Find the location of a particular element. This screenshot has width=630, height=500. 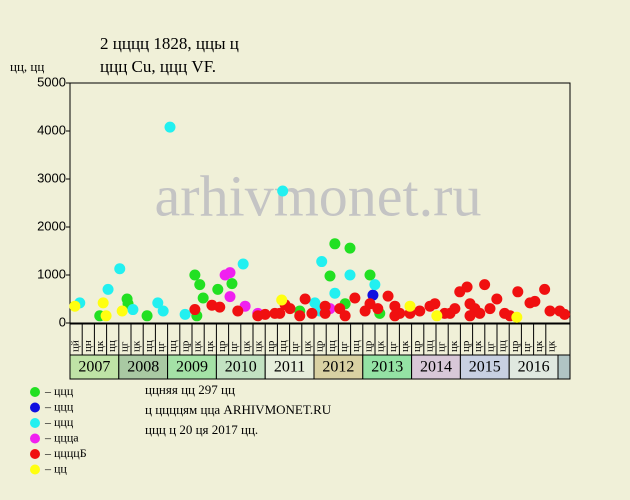

note: ццняя цц 297 цц is located at coordinates (190, 389).